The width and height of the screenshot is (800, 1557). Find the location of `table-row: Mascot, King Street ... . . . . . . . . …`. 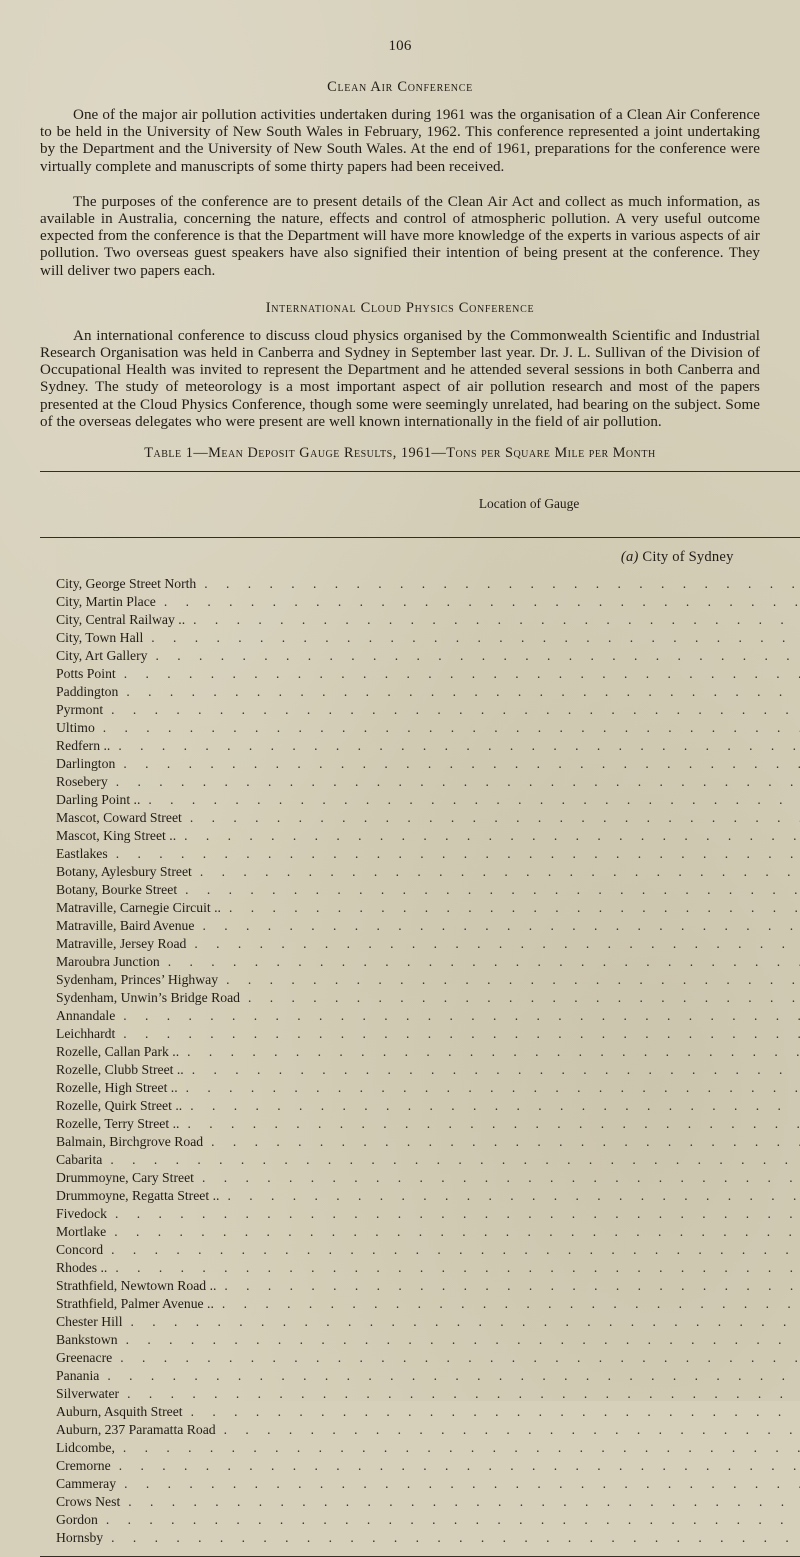

table-row: Mascot, King Street ... . . . . . . . . … is located at coordinates (420, 836).